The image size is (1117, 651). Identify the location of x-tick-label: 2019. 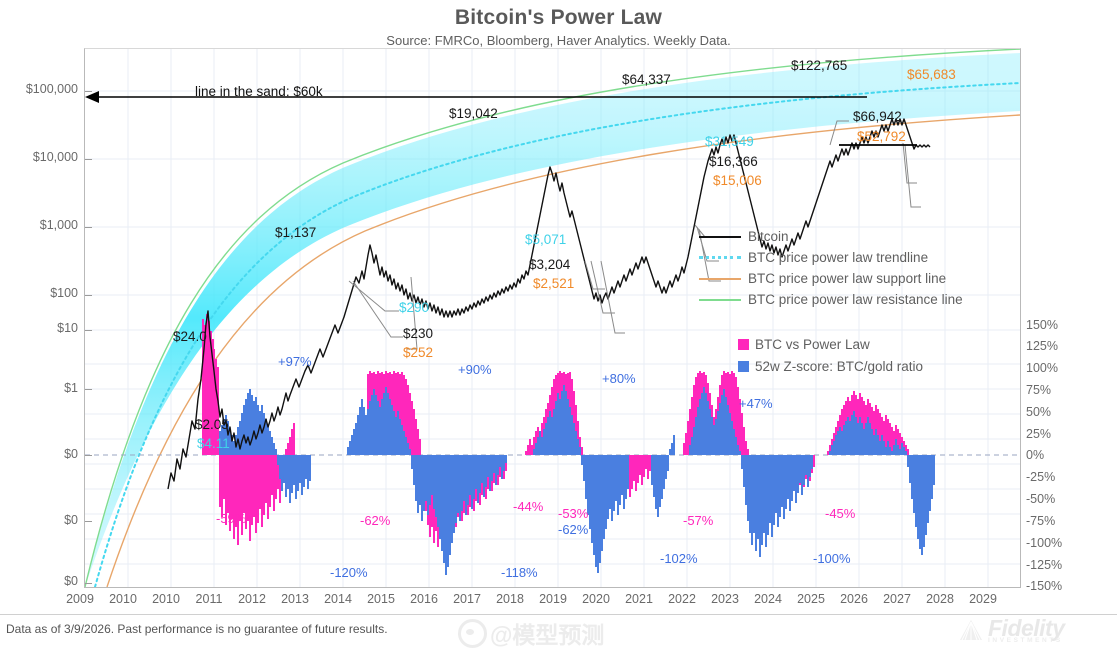
(553, 599).